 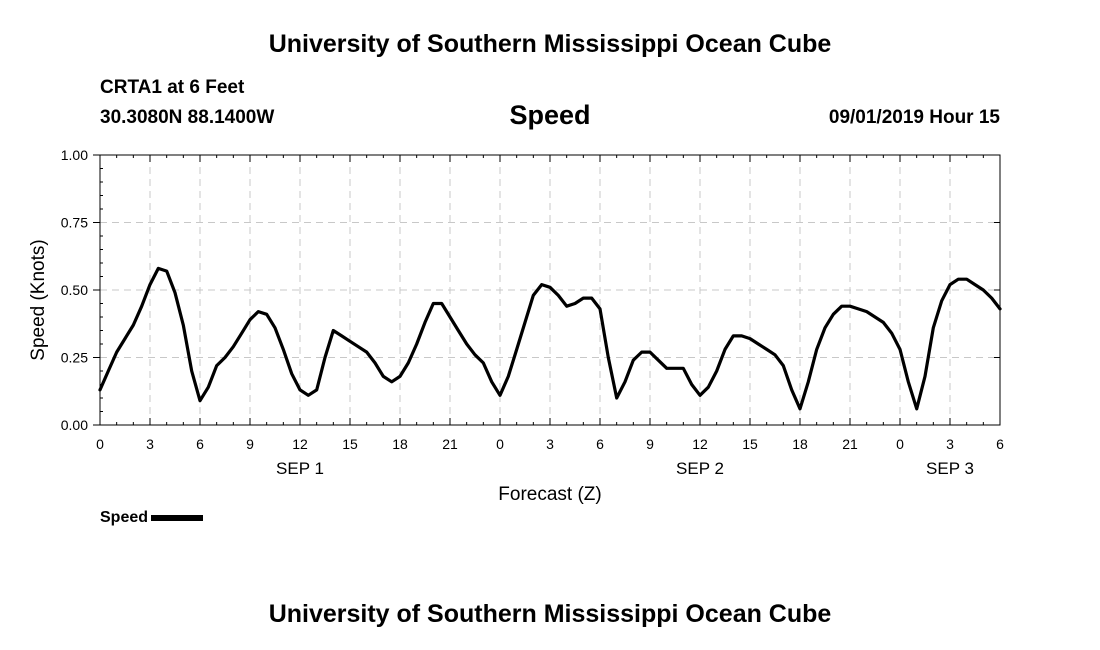 I want to click on date-label: SEP 3, so click(x=950, y=468).